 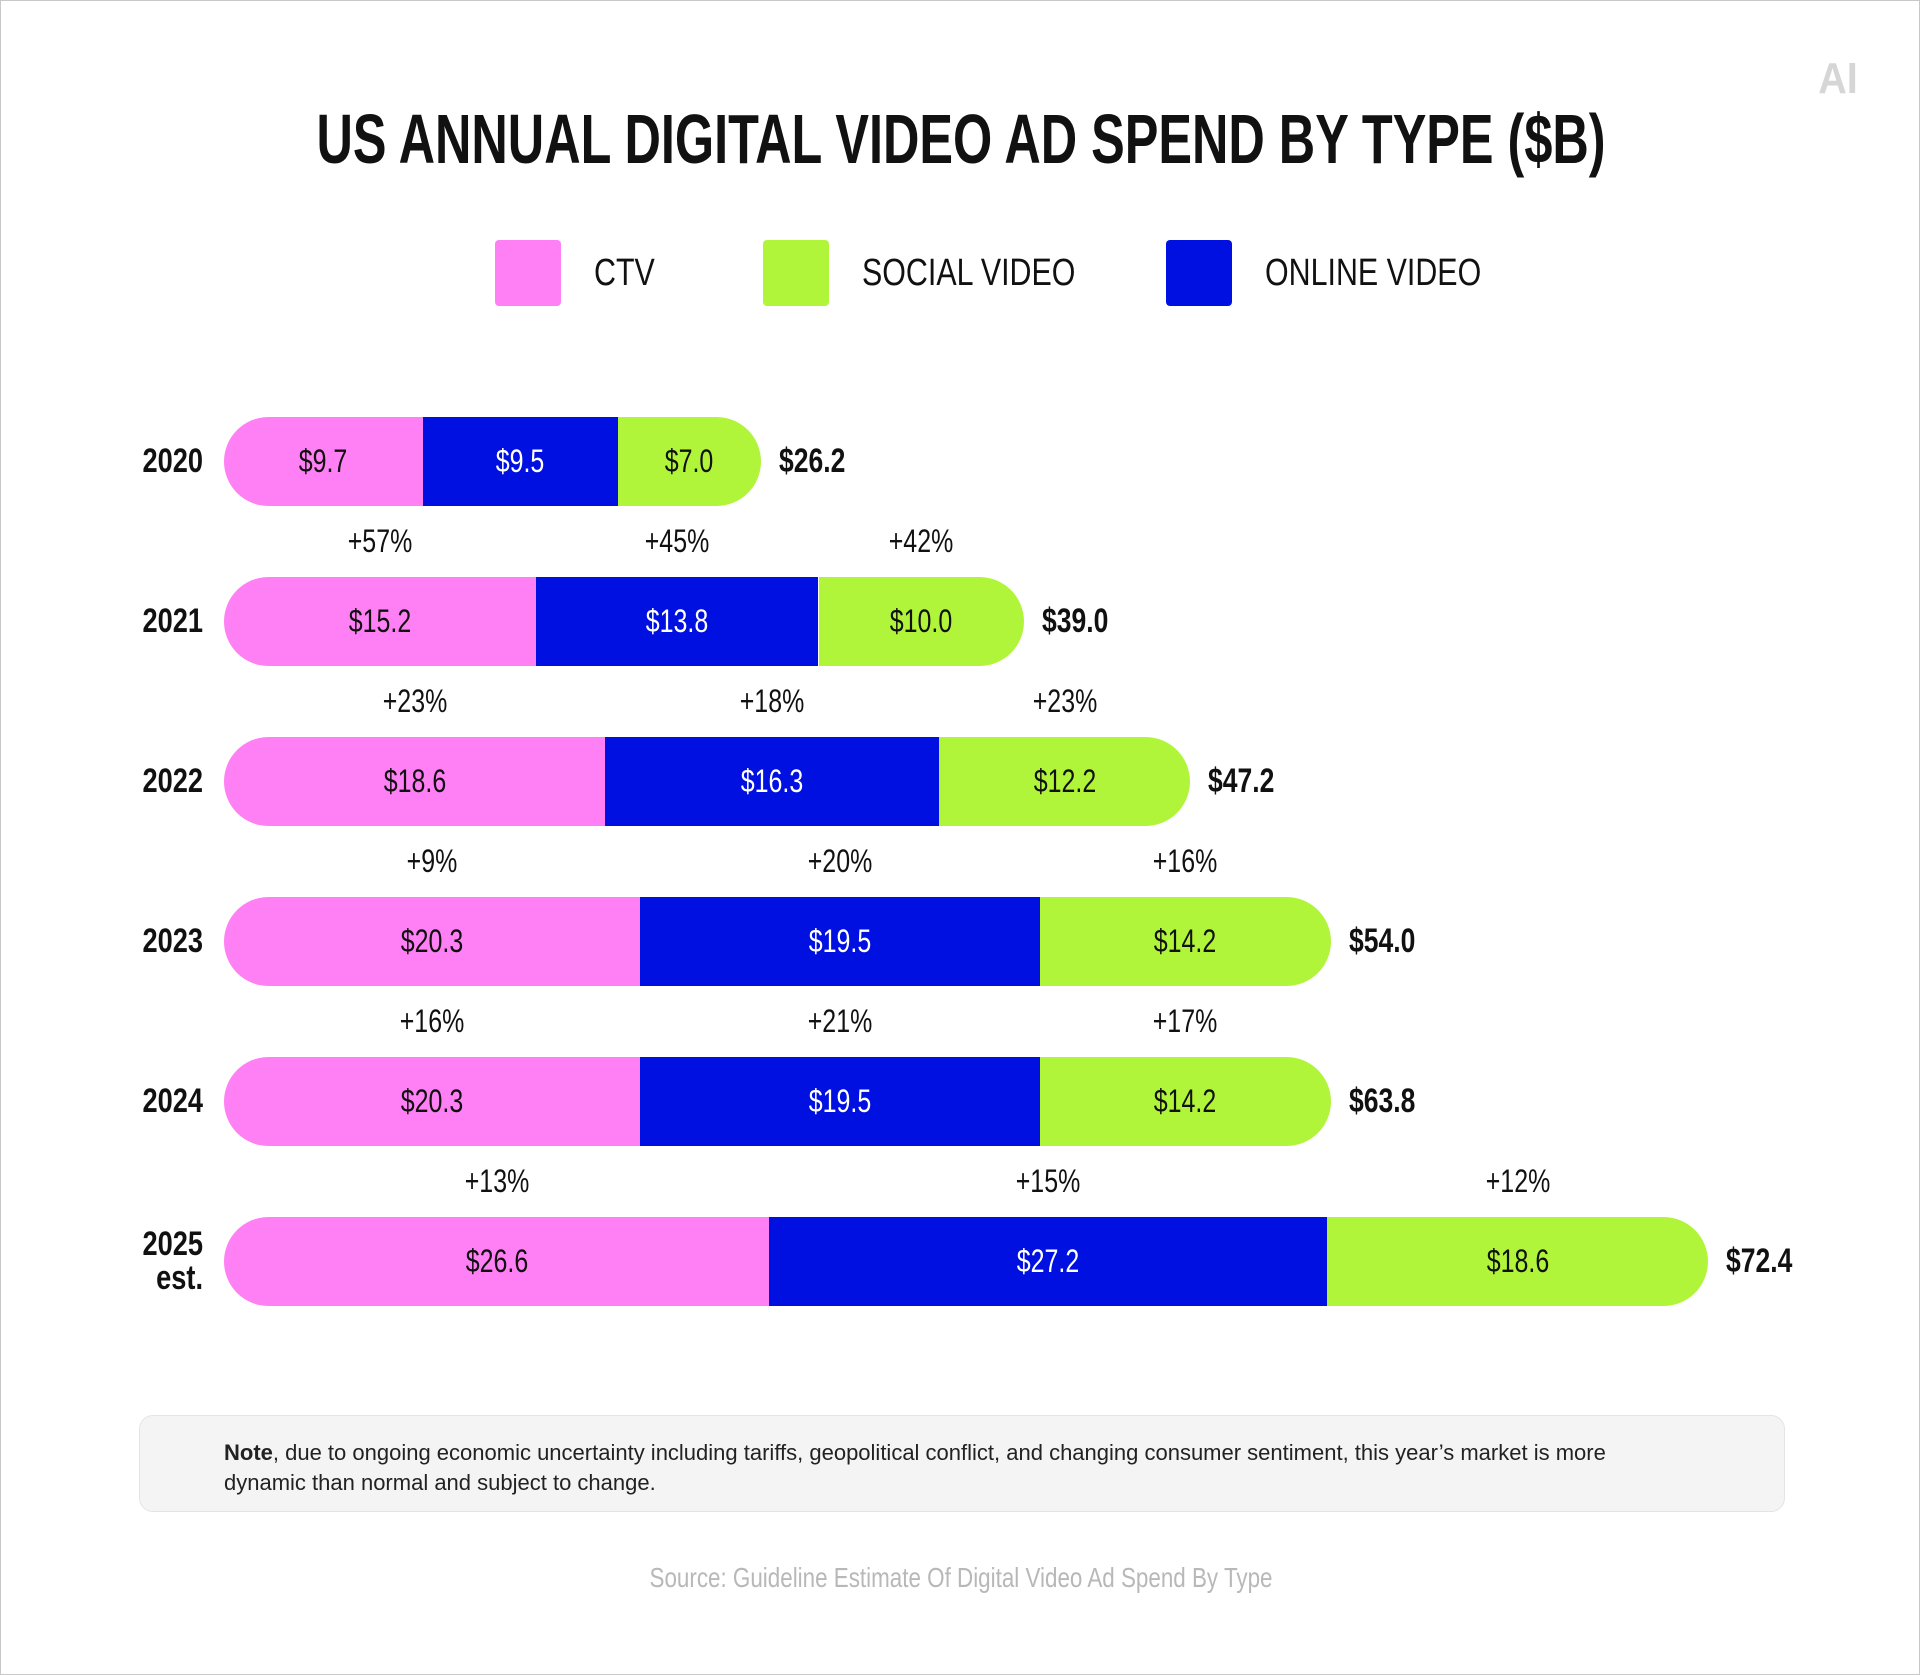 I want to click on growth-label: +9%, so click(x=432, y=861).